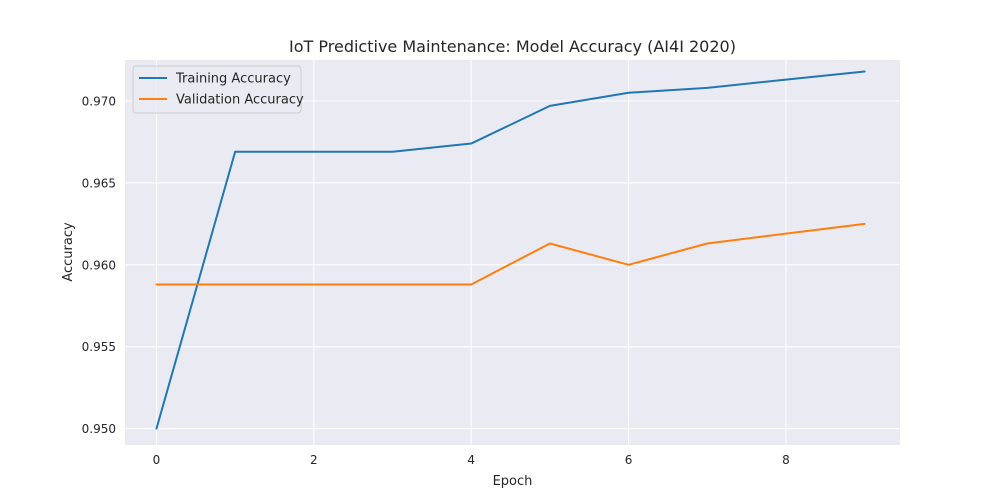  What do you see at coordinates (240, 100) in the screenshot?
I see `legend-validation-label: Validation Accuracy` at bounding box center [240, 100].